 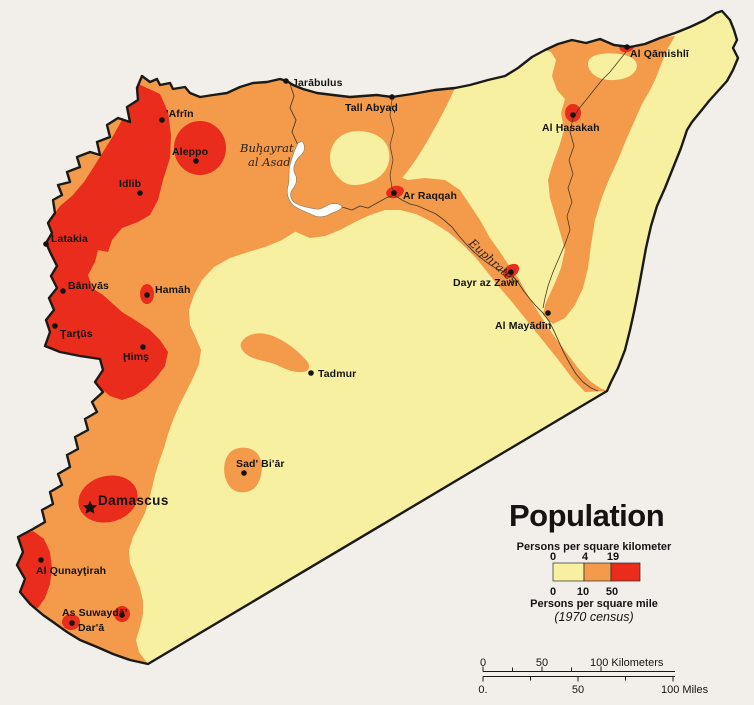 I want to click on region-high-aleppo, so click(x=200, y=148).